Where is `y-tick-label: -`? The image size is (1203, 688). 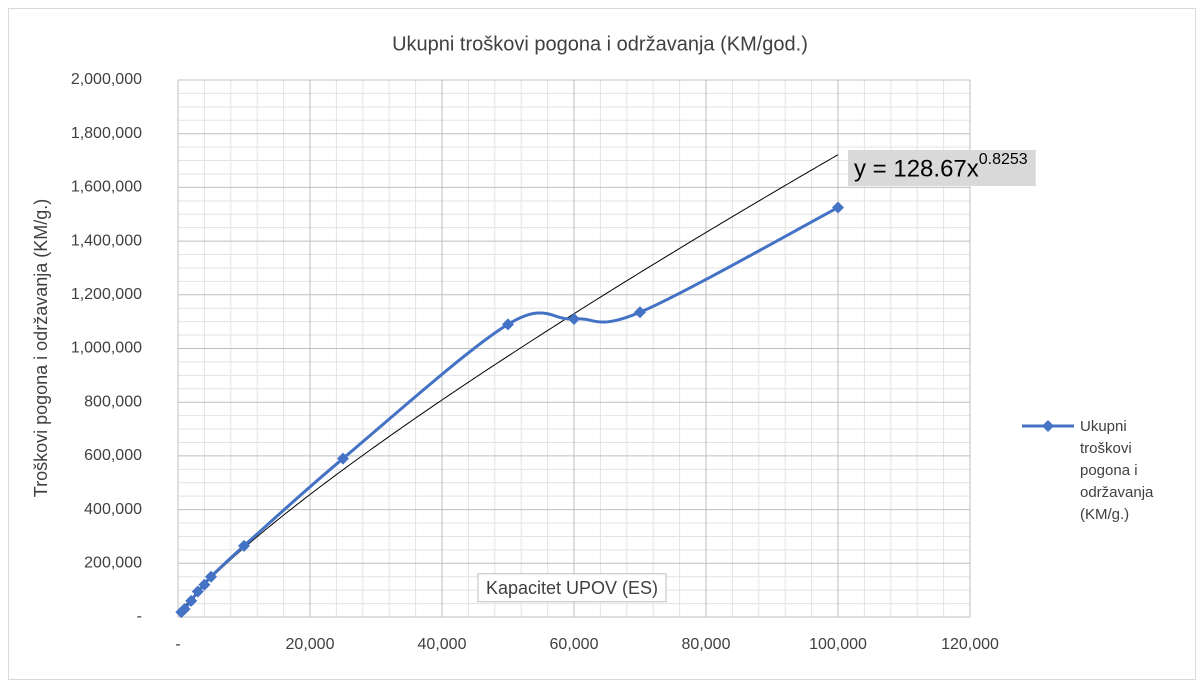
y-tick-label: - is located at coordinates (139, 616).